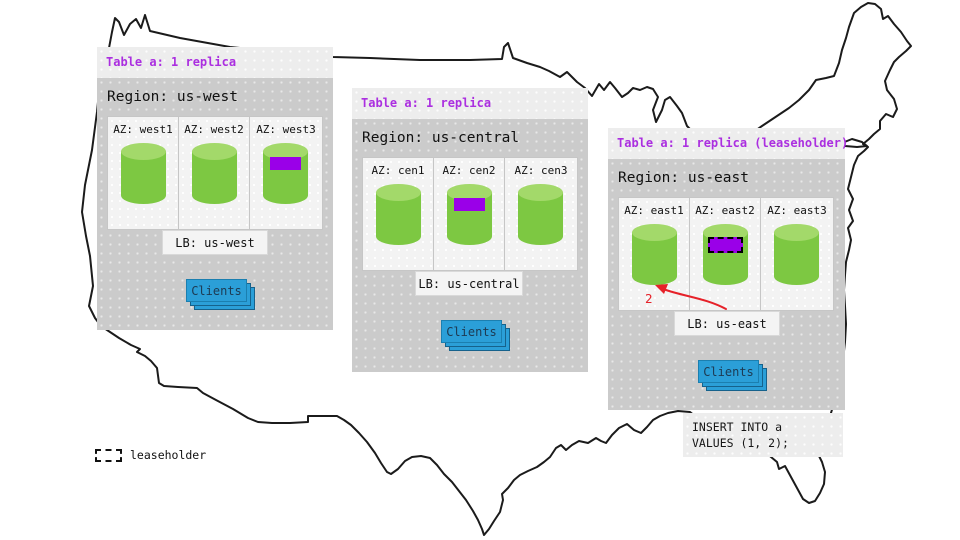 This screenshot has width=960, height=540. I want to click on az-cell-cen1: AZ: cen1, so click(398, 214).